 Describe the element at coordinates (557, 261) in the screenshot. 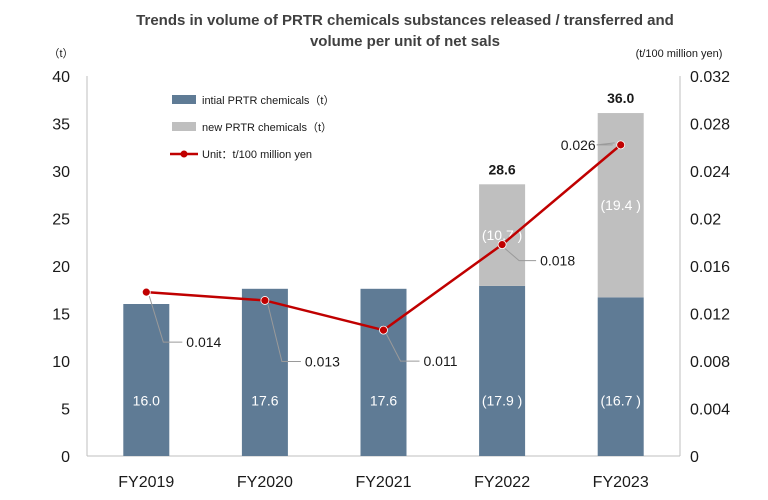

I see `line-data-label: 0.018` at that location.